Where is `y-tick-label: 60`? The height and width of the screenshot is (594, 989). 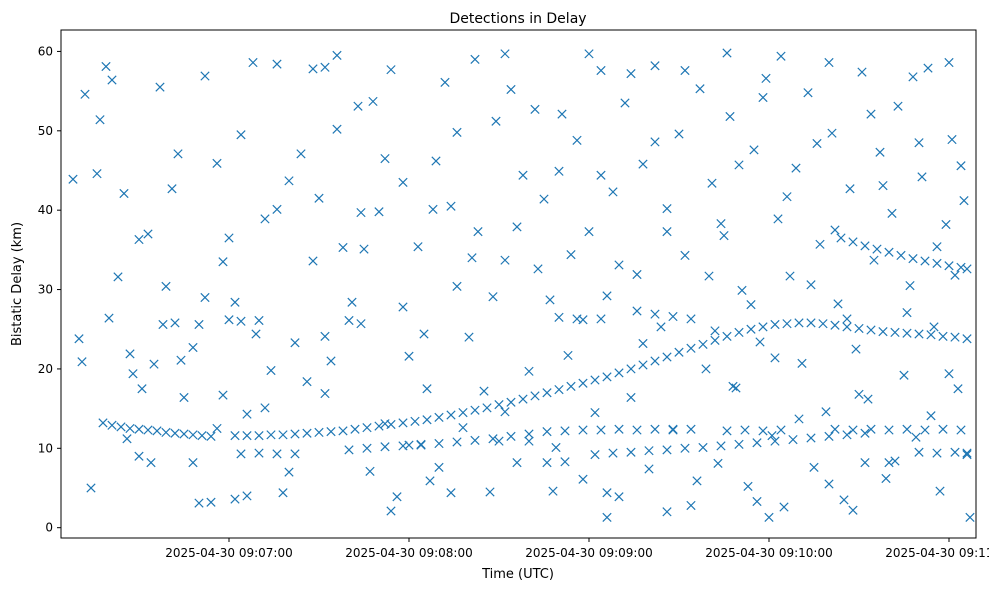
y-tick-label: 60 is located at coordinates (45, 51).